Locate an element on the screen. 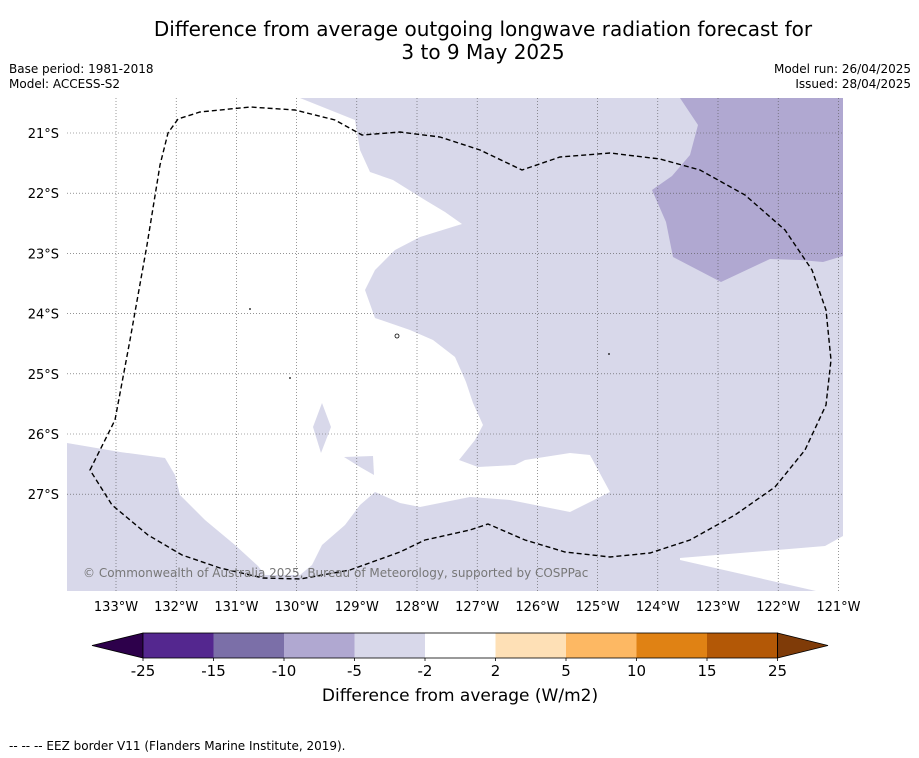  model-name: Model: ACCESS-S2 is located at coordinates (65, 84).